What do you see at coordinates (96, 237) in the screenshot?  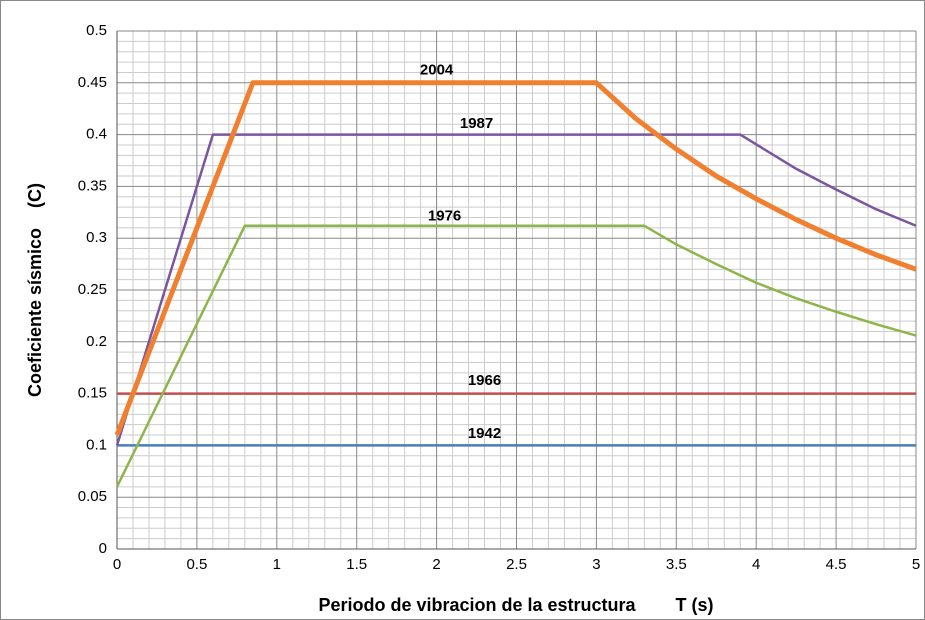 I see `y-tick-label: 0.3` at bounding box center [96, 237].